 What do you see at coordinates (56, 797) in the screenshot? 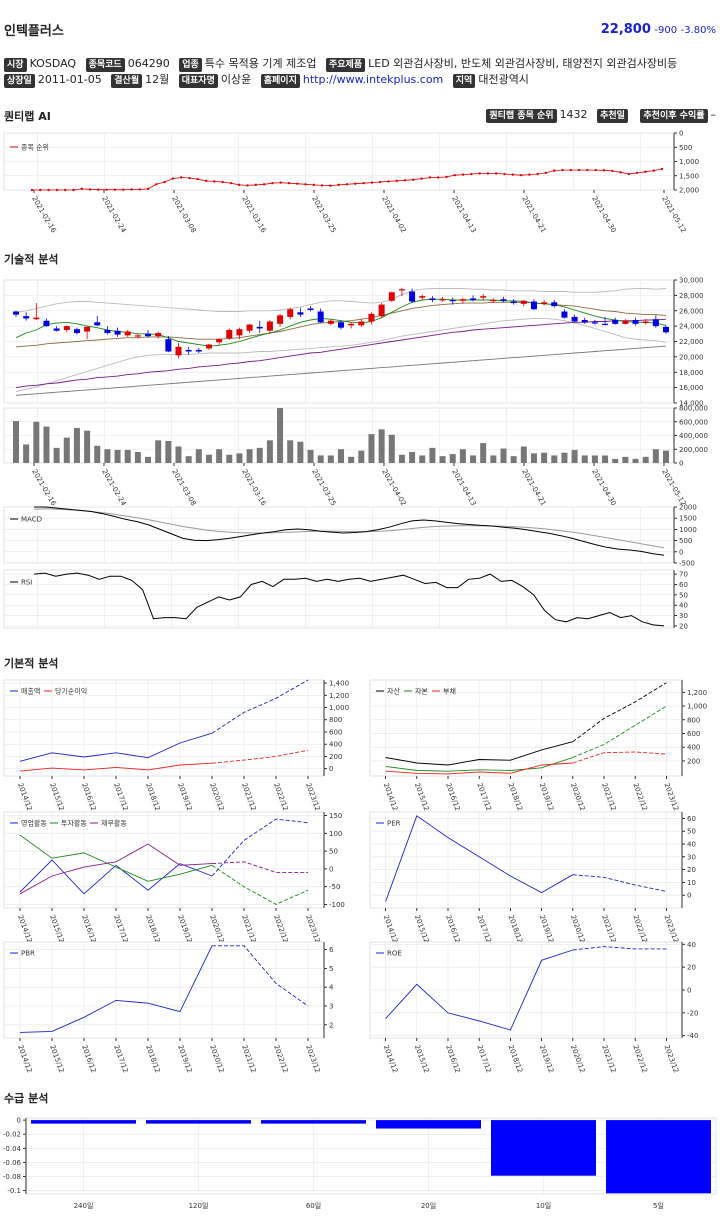
I see `sales_profit-xlabel-1: 2015/12` at bounding box center [56, 797].